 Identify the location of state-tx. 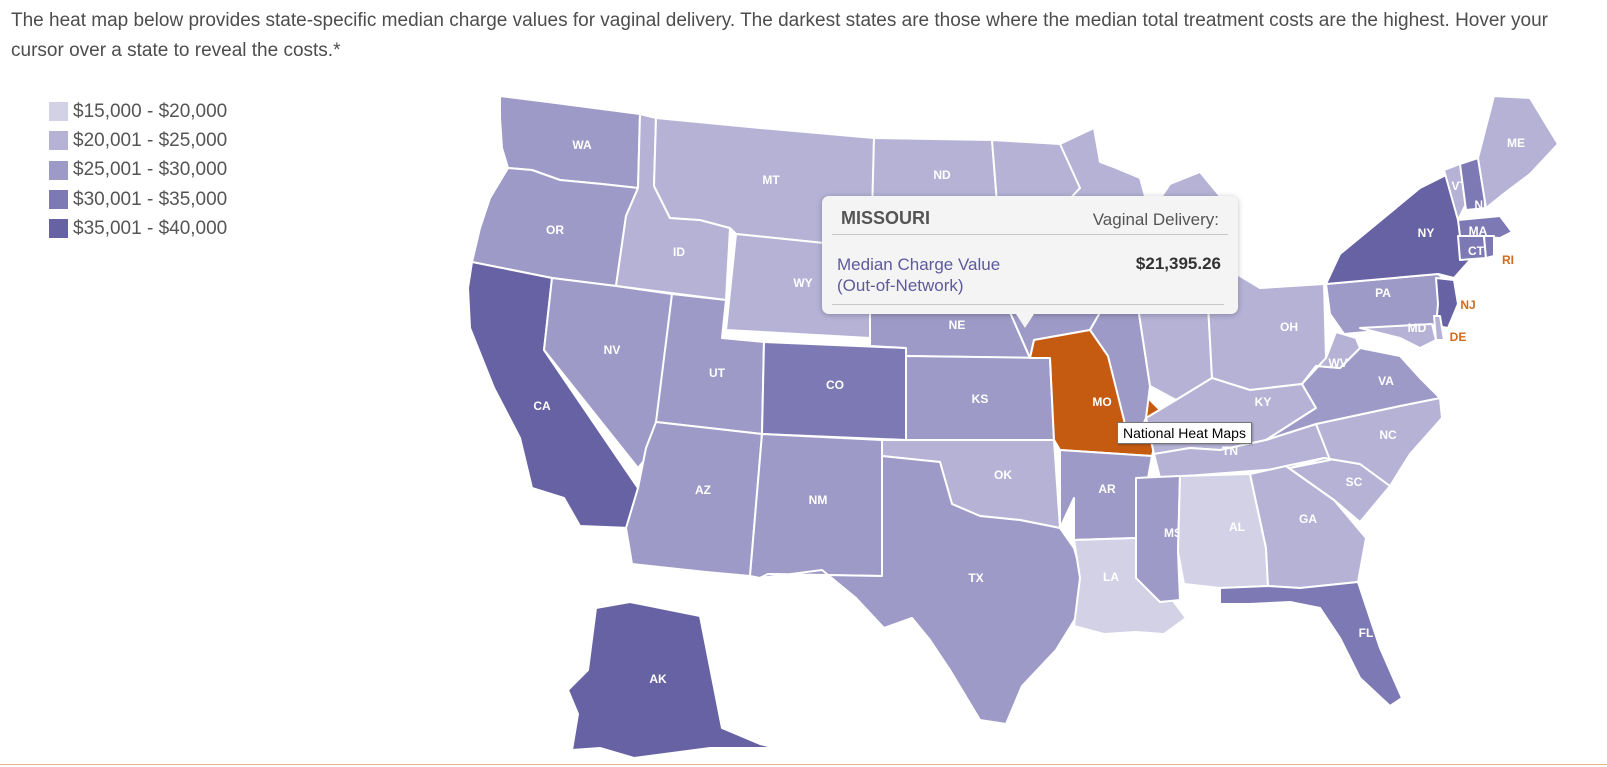
(924, 590).